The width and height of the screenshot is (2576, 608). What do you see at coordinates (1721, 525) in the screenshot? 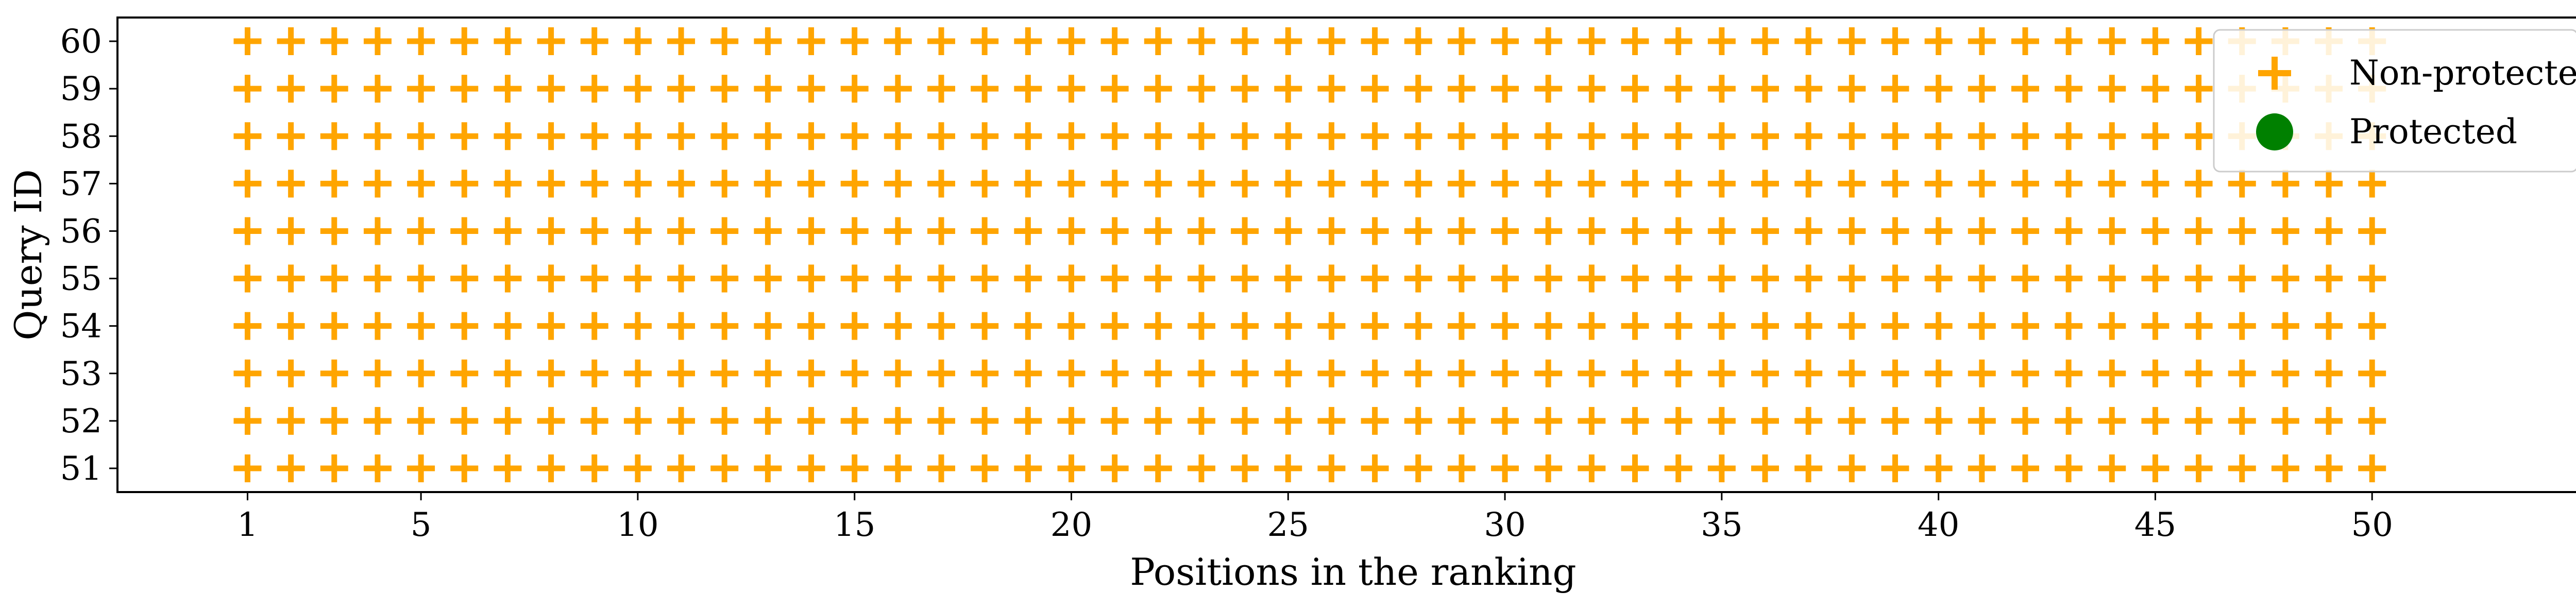
I see `x-tick-label: 35` at bounding box center [1721, 525].